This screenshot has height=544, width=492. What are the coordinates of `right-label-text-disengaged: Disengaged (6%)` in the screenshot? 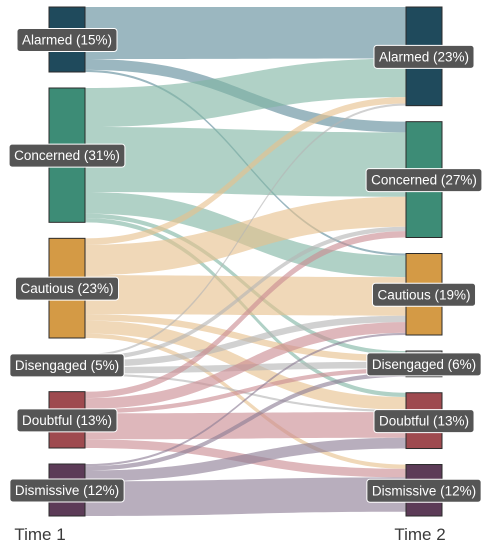 It's located at (424, 364).